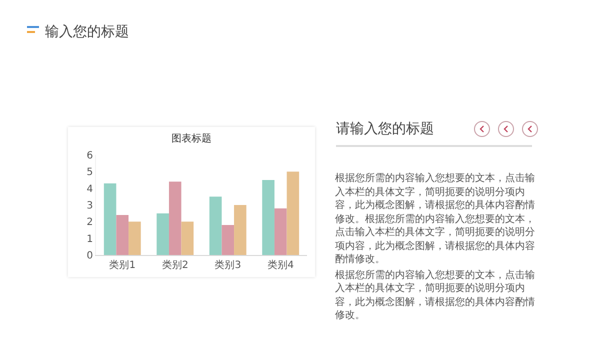 Image resolution: width=600 pixels, height=338 pixels. What do you see at coordinates (385, 129) in the screenshot?
I see `text: 请输入您的标题` at bounding box center [385, 129].